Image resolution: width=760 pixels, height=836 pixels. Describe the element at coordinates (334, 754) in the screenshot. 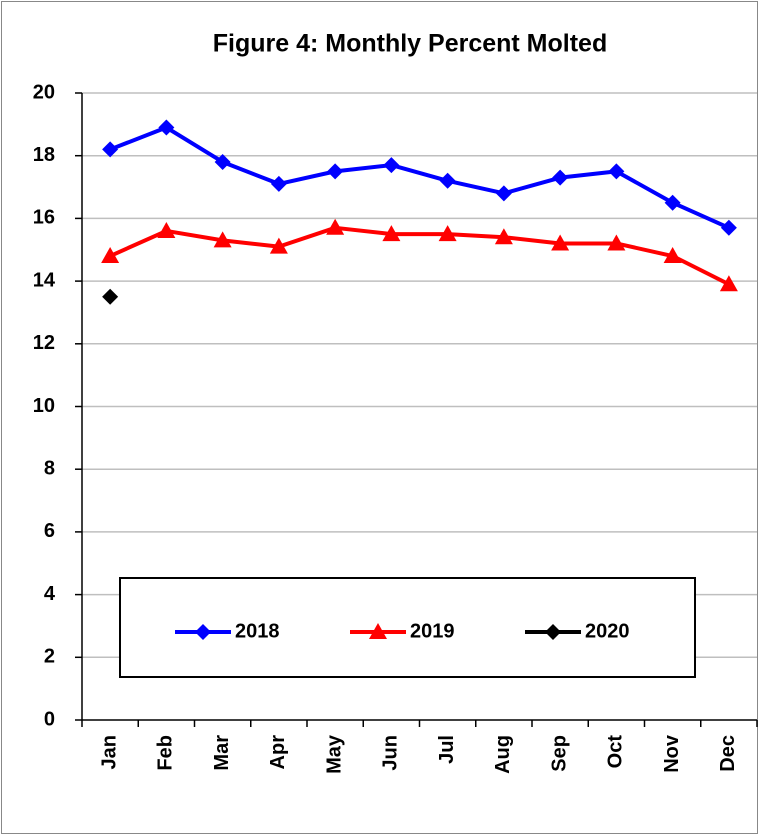

I see `x-tick-label: May` at that location.